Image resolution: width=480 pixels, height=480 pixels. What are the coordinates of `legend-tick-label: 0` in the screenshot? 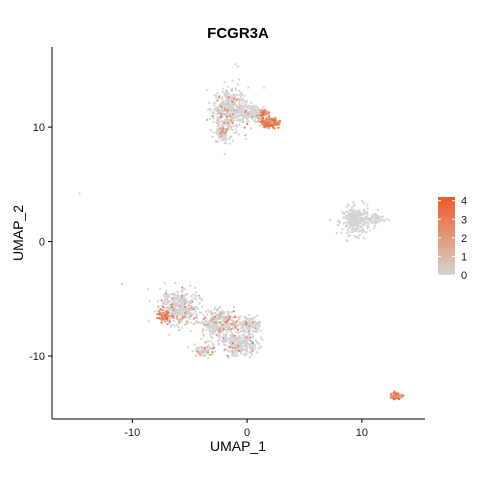 It's located at (464, 276).